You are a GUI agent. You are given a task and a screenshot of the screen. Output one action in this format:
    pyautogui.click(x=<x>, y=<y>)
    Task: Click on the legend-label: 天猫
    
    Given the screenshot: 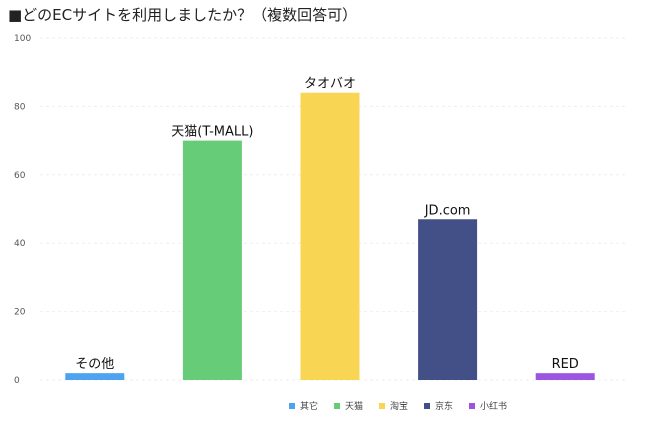 What is the action you would take?
    pyautogui.click(x=354, y=406)
    